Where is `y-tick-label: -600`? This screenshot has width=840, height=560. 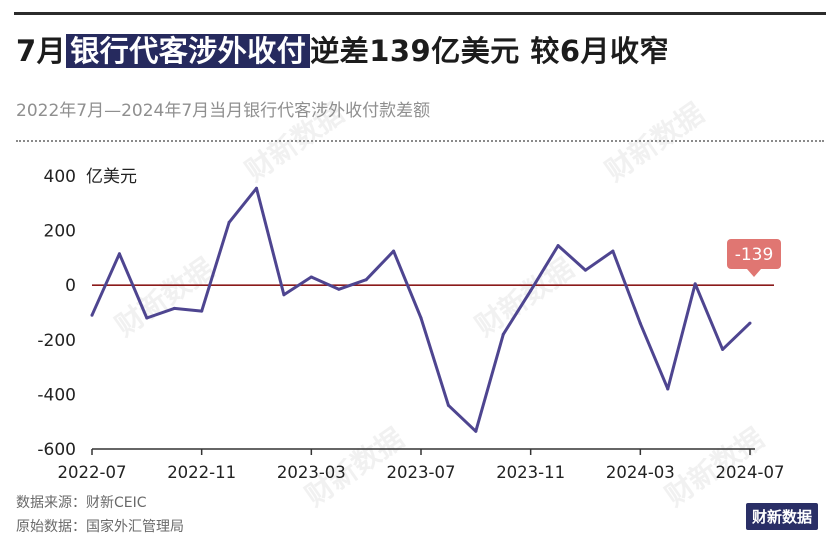 y-tick-label: -600 is located at coordinates (56, 450).